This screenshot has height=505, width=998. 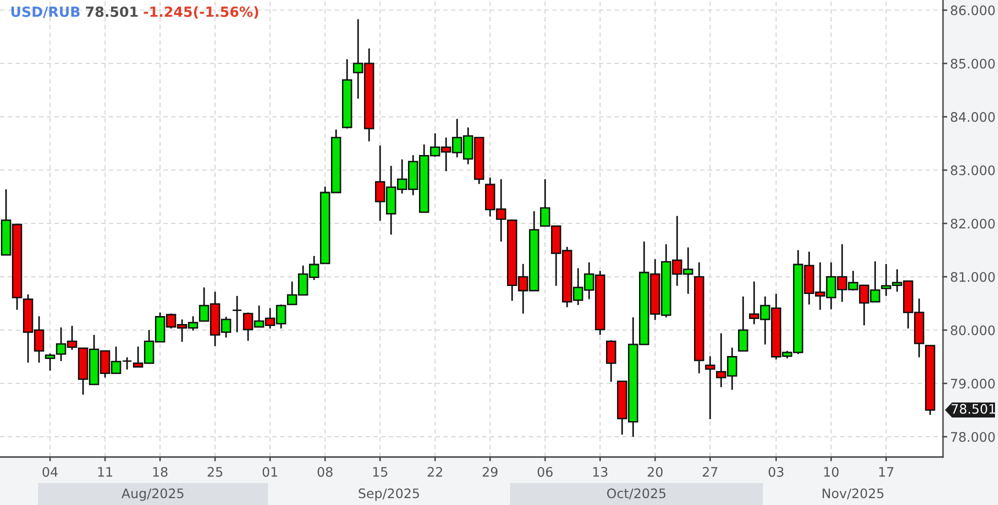 I want to click on x-tick-label: 11, so click(x=105, y=472).